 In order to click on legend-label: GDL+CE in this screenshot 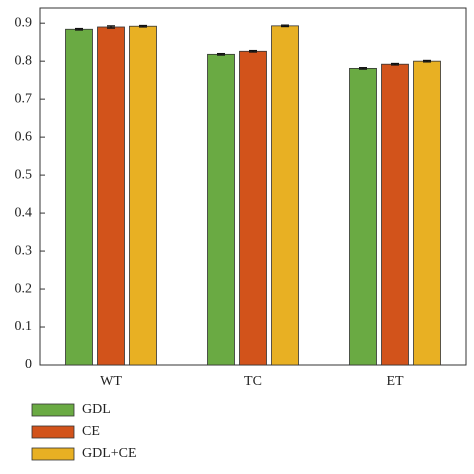, I will do `click(109, 453)`.